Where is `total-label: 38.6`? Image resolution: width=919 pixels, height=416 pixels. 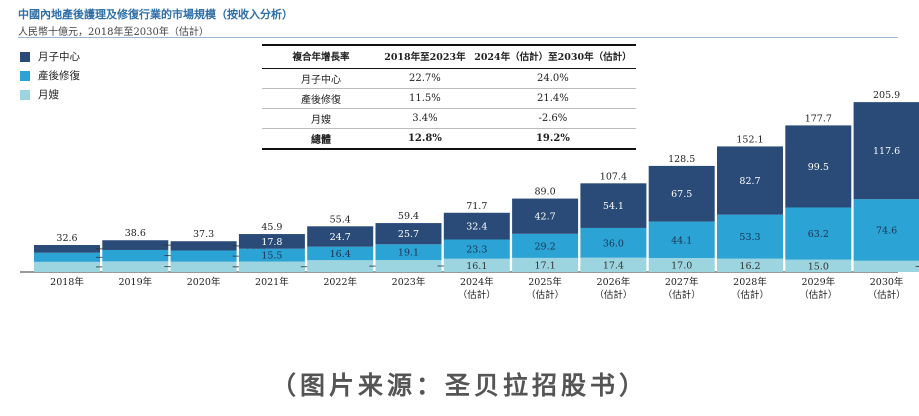
total-label: 38.6 is located at coordinates (135, 233).